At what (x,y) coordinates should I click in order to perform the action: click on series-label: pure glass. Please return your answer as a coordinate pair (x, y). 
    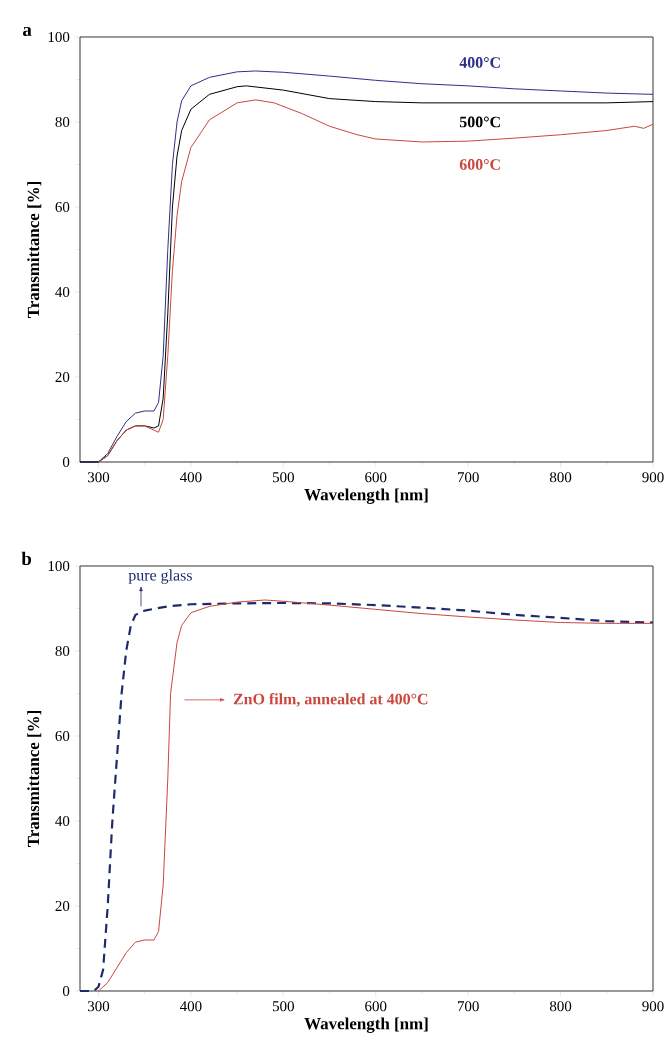
    Looking at the image, I should click on (160, 576).